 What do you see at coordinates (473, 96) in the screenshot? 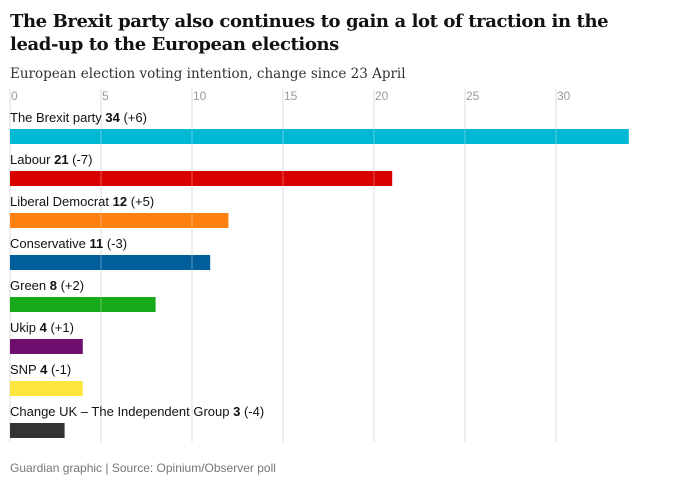
I see `tick-label-25: 25` at bounding box center [473, 96].